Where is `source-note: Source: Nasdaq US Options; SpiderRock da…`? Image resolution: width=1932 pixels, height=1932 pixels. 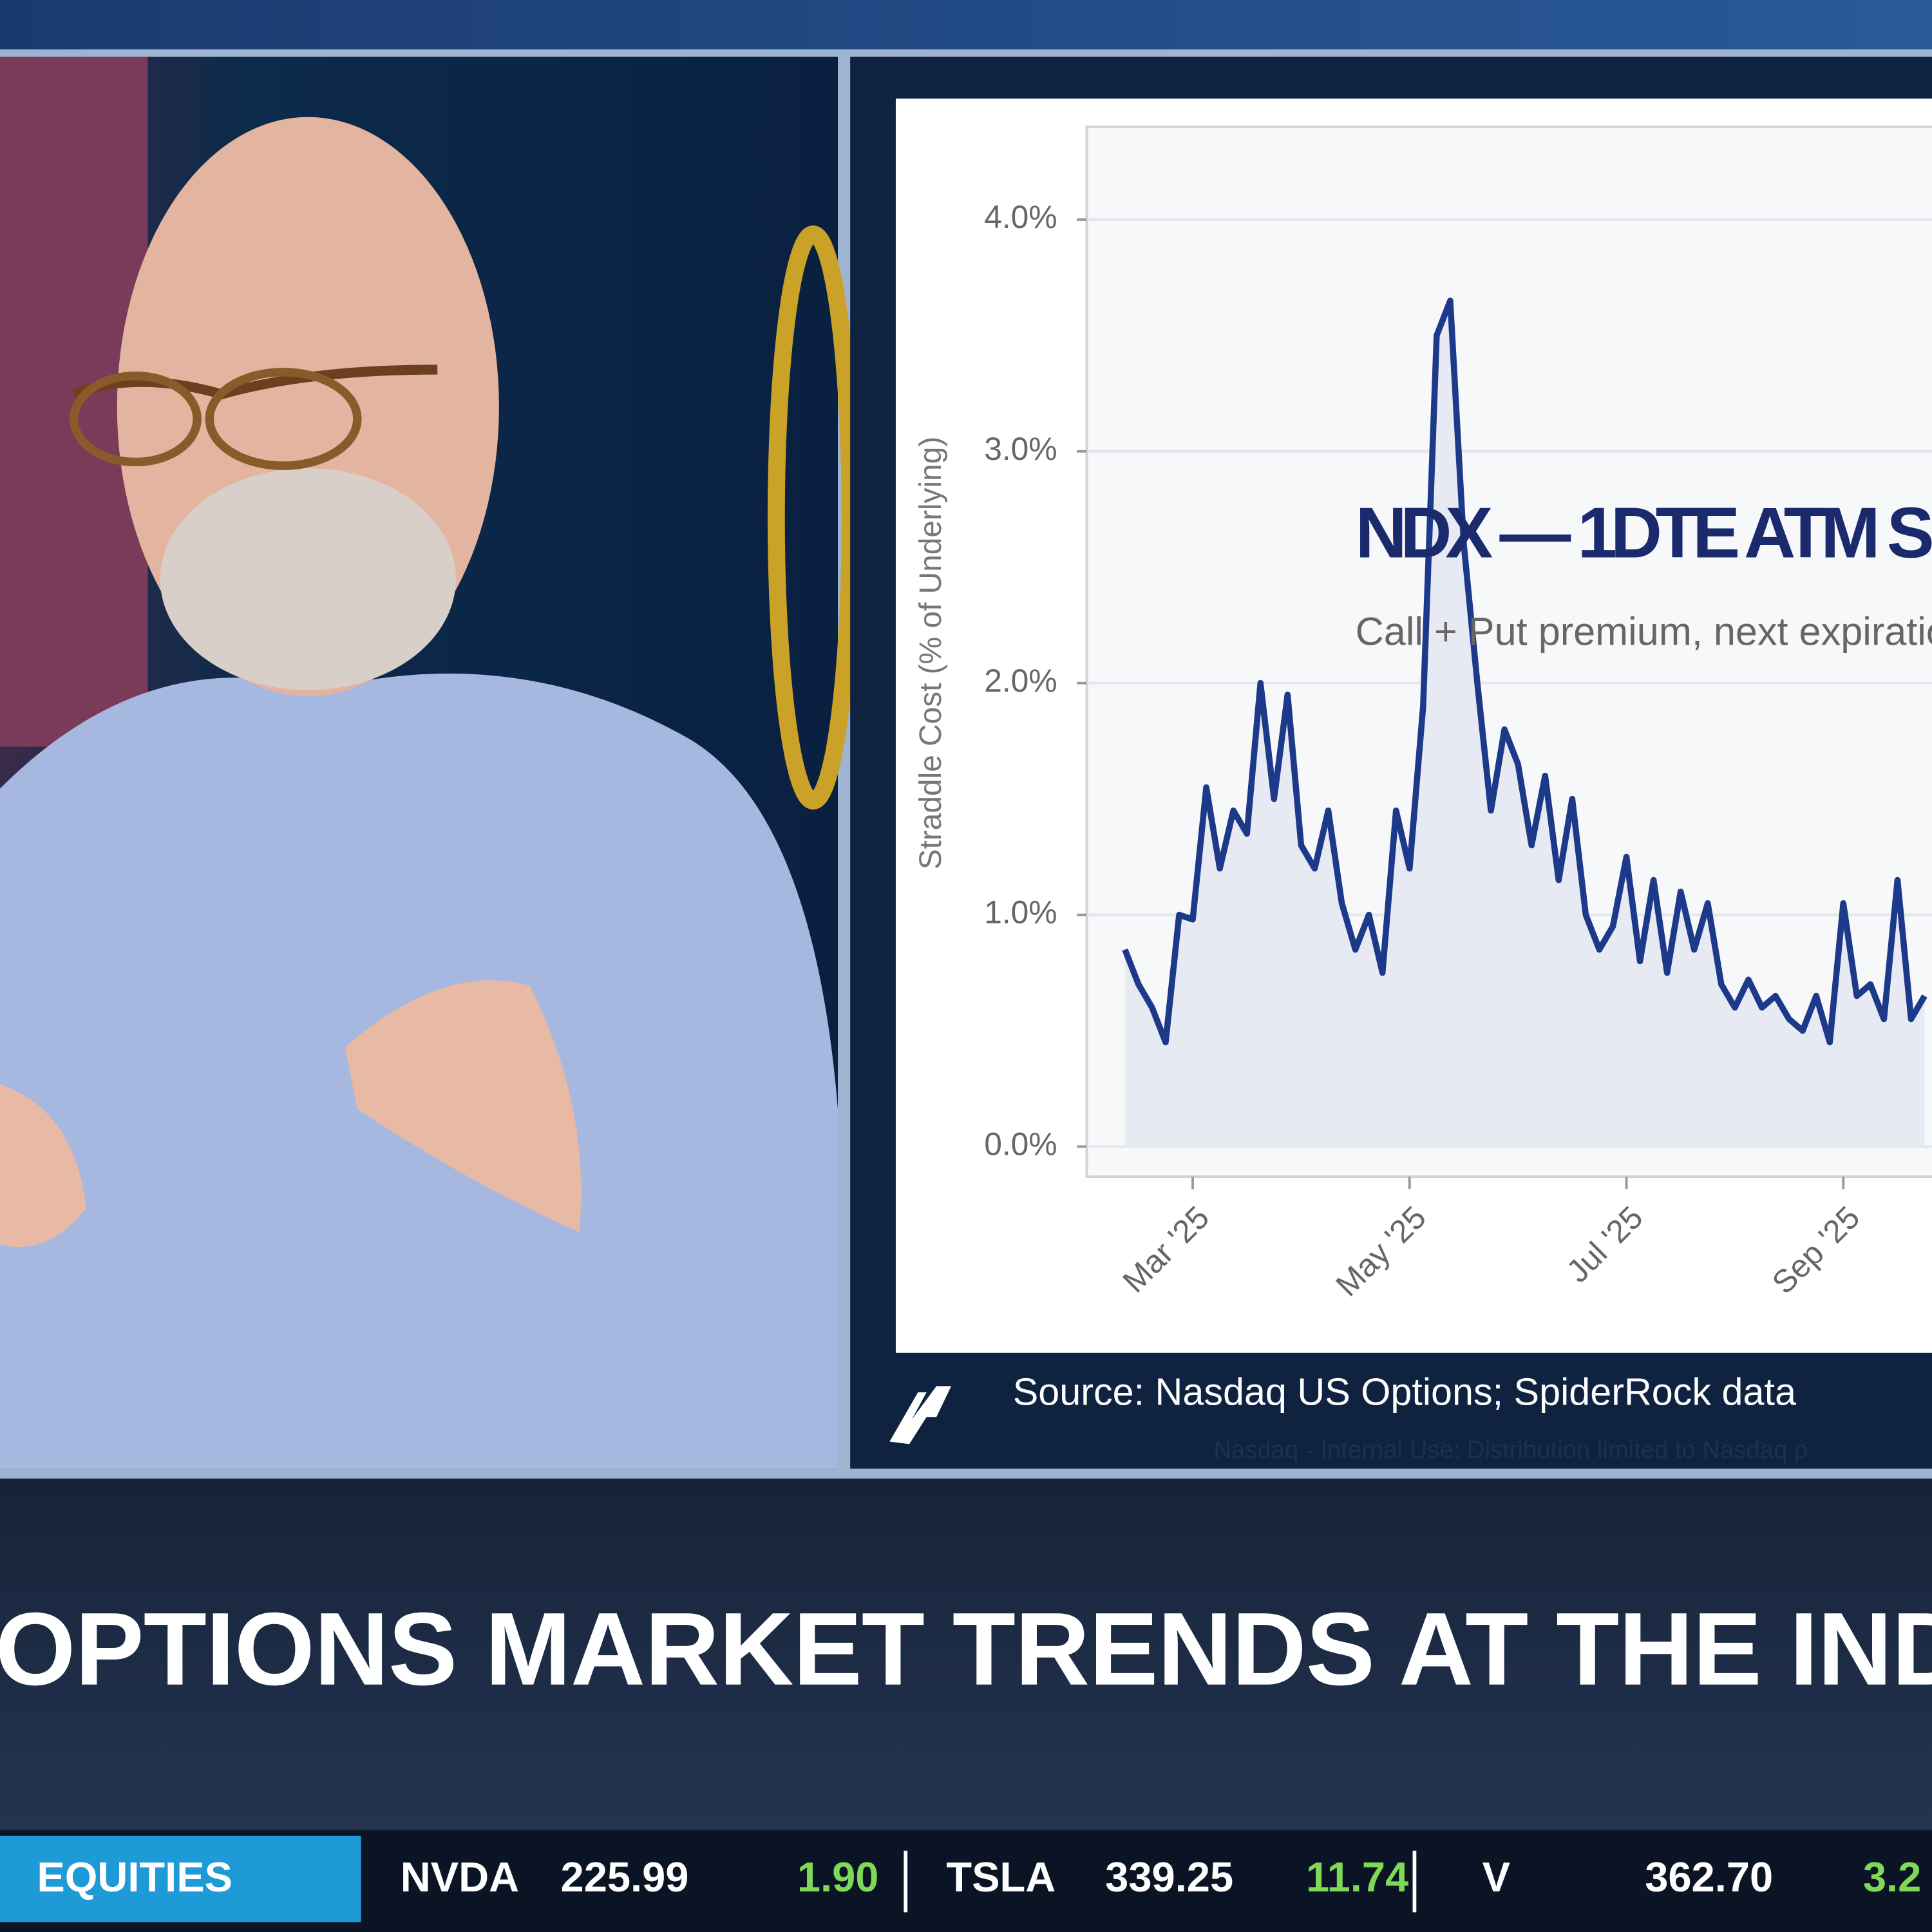 source-note: Source: Nasdaq US Options; SpiderRock da… is located at coordinates (1405, 1391).